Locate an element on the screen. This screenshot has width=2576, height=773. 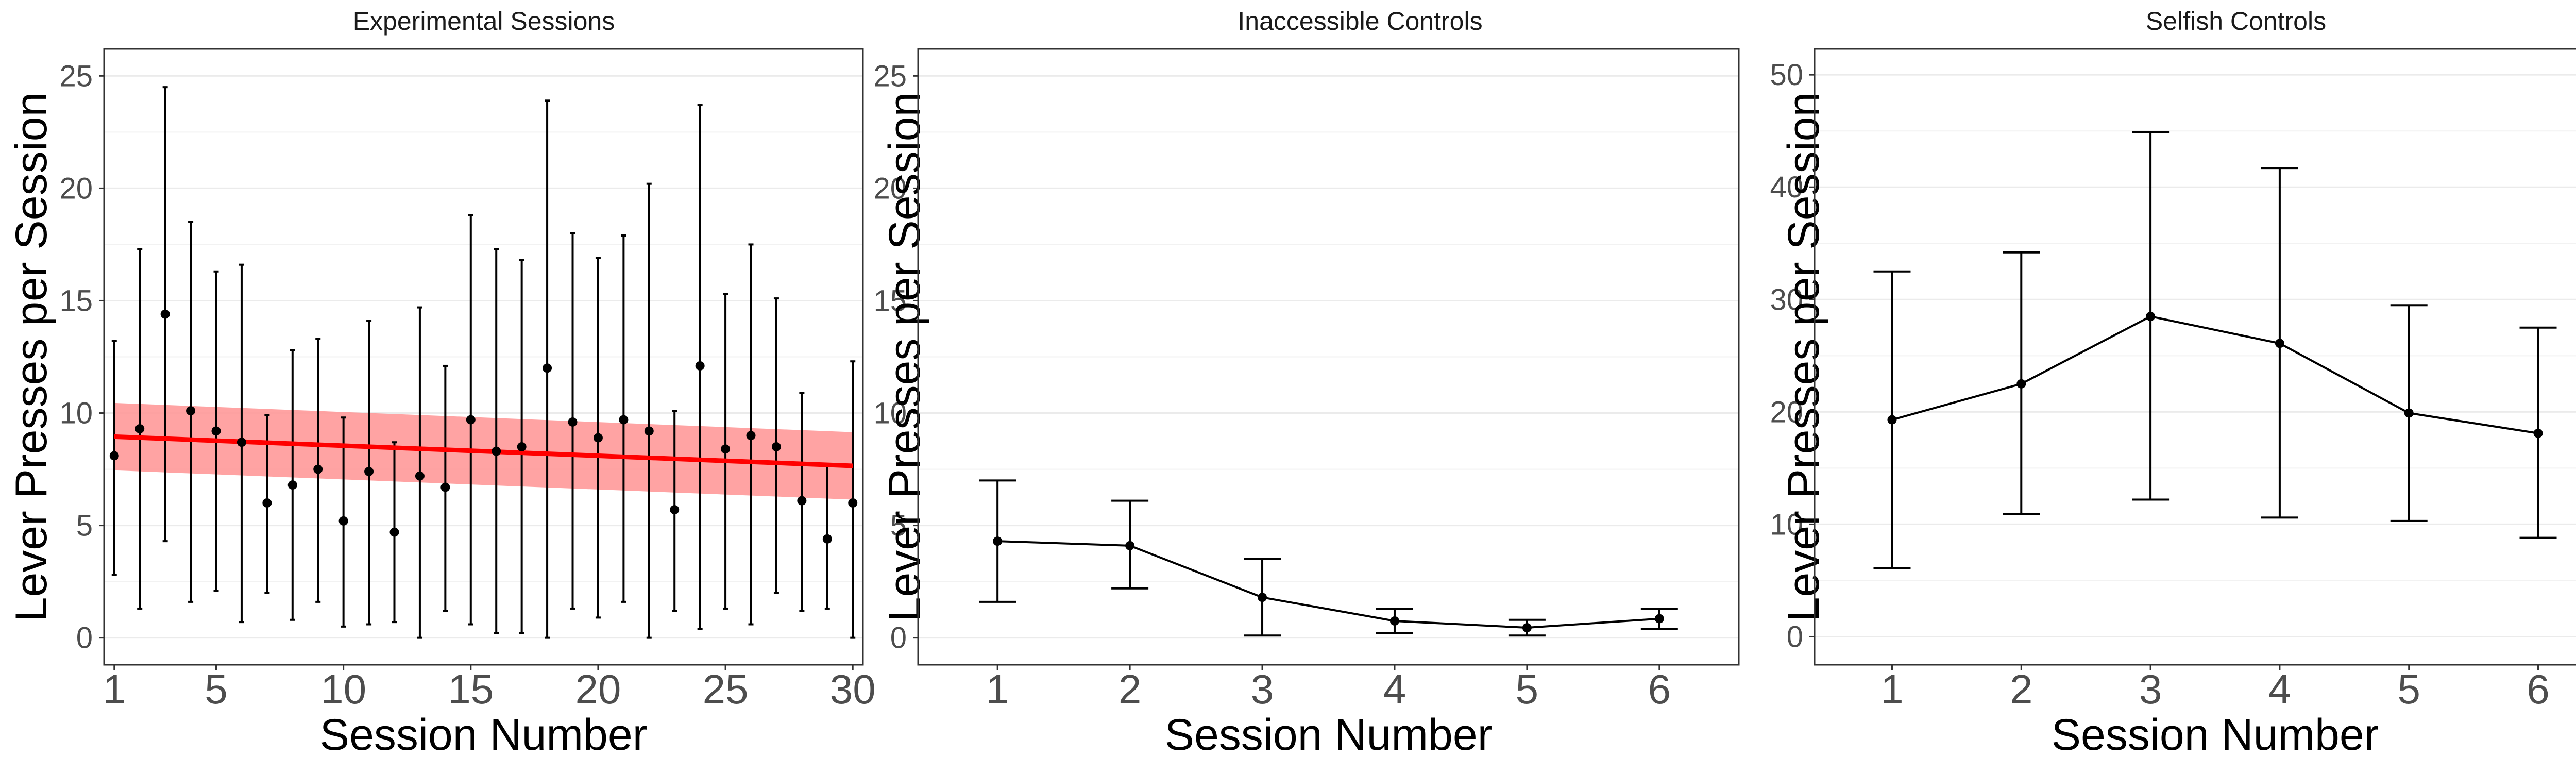
y-tick-label: 40 is located at coordinates (1786, 187).